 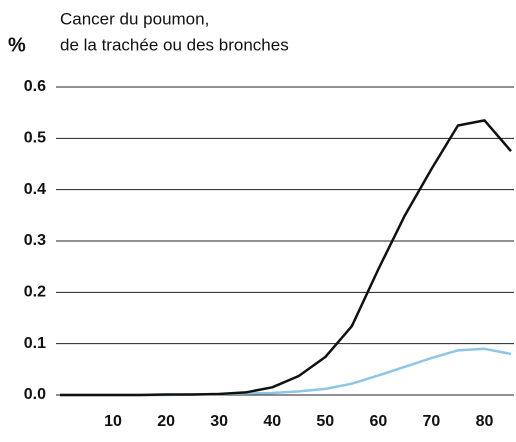 I want to click on y-tick-label: 0.4, so click(x=35, y=189).